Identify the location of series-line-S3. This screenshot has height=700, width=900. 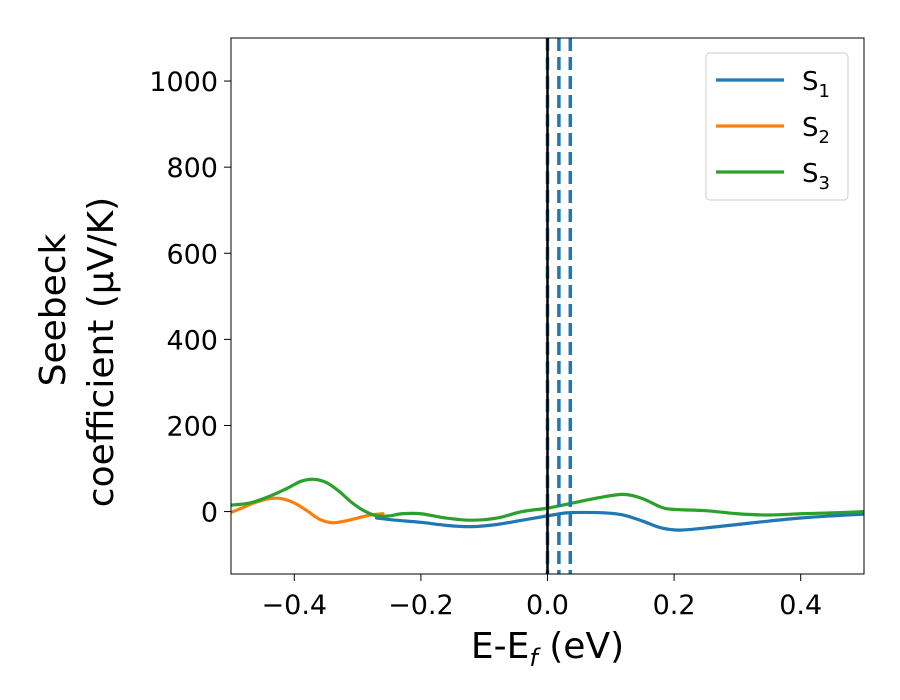
(547, 499).